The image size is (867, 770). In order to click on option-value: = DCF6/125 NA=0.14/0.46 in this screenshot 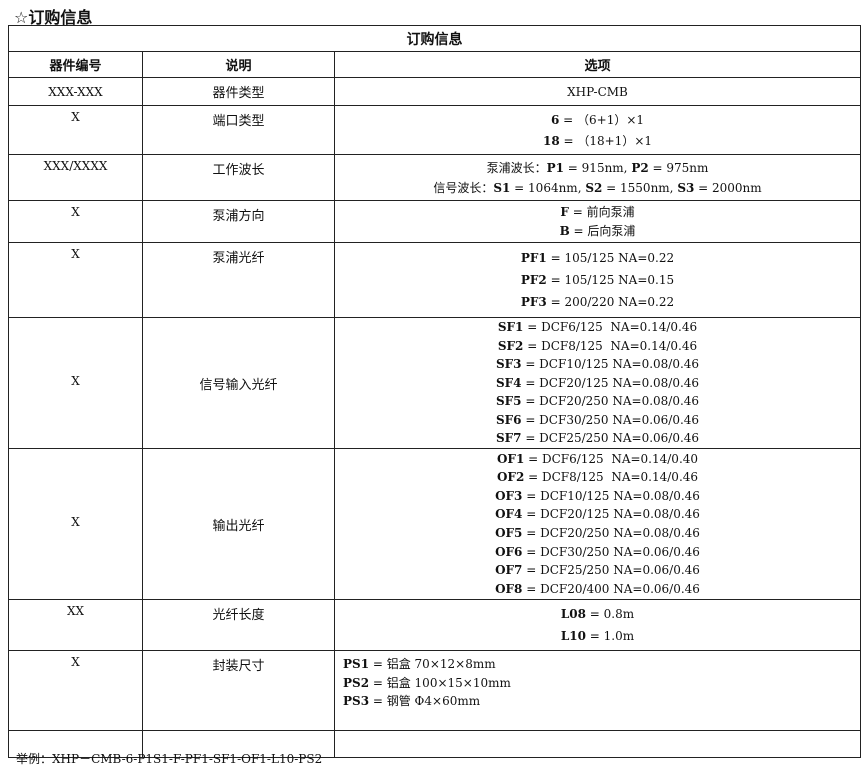, I will do `click(610, 326)`.